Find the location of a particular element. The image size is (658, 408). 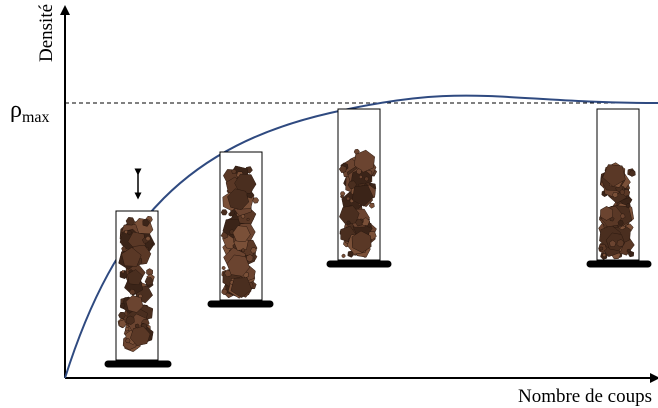

rho: ρ is located at coordinates (16, 110).